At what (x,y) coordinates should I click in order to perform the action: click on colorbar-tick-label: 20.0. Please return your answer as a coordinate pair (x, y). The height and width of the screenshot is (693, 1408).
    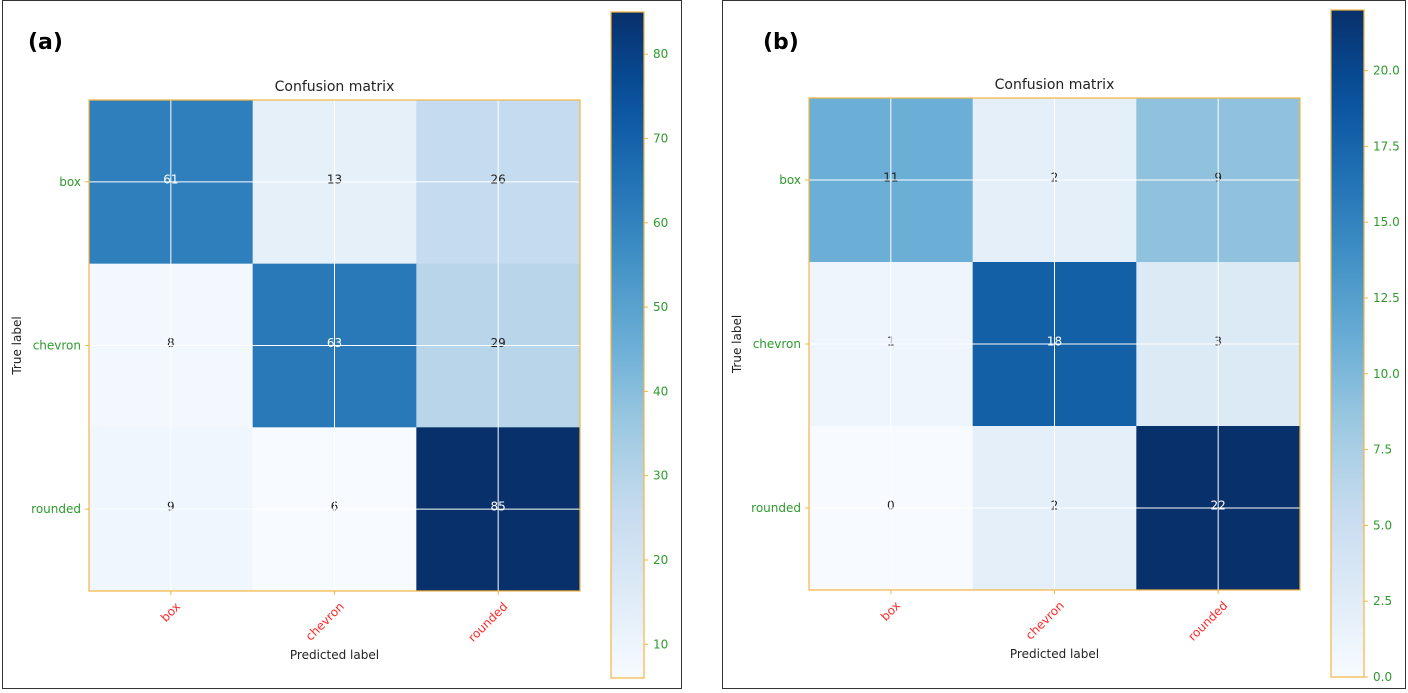
    Looking at the image, I should click on (1386, 71).